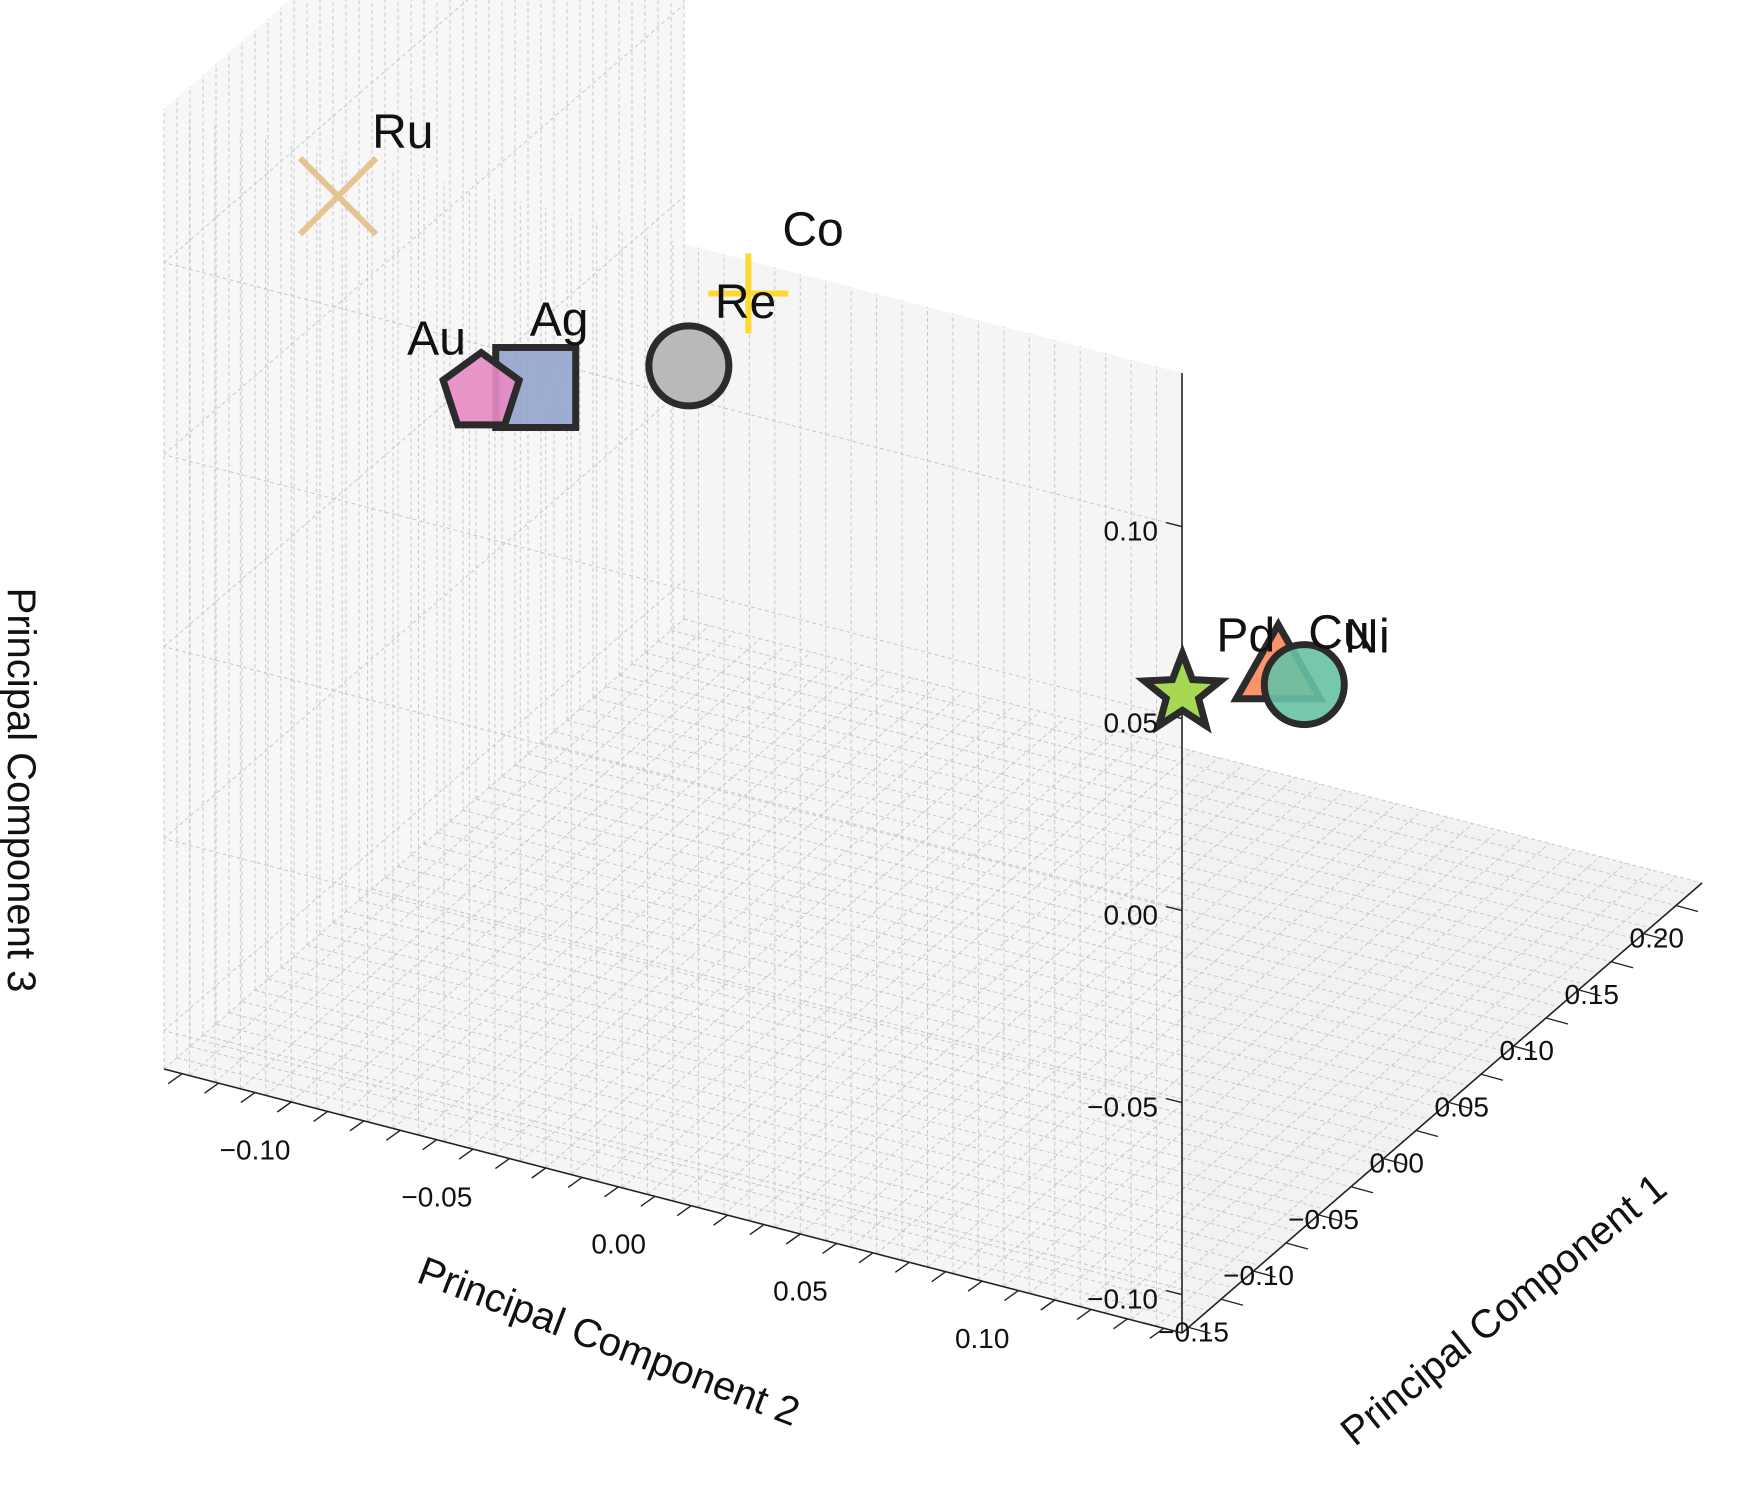 This screenshot has width=1752, height=1489. I want to click on point-label-au: Au, so click(436, 339).